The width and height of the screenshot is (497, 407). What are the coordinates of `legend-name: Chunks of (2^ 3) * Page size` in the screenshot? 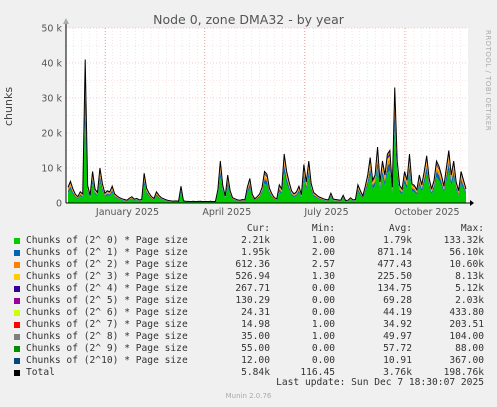 It's located at (107, 276).